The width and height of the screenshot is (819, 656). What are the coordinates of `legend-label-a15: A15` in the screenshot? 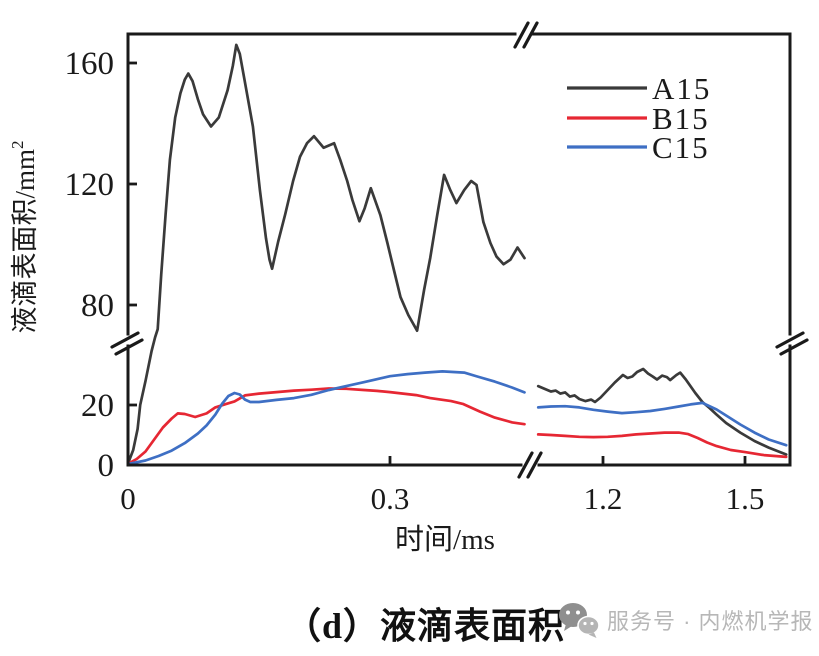 It's located at (681, 88).